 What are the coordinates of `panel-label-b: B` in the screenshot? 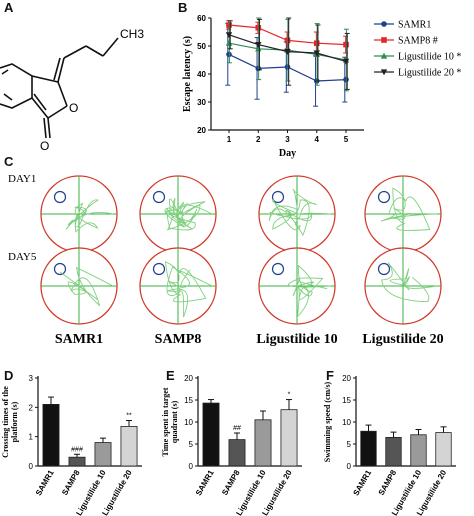 It's located at (183, 7).